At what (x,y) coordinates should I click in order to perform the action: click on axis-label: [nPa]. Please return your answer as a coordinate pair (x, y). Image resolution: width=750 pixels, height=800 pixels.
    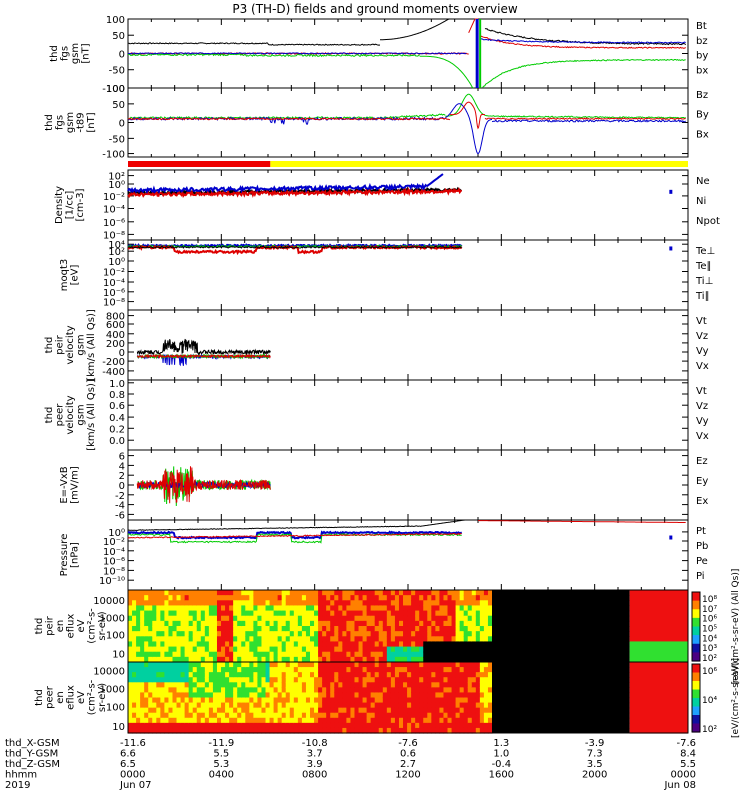
    Looking at the image, I should click on (75, 555).